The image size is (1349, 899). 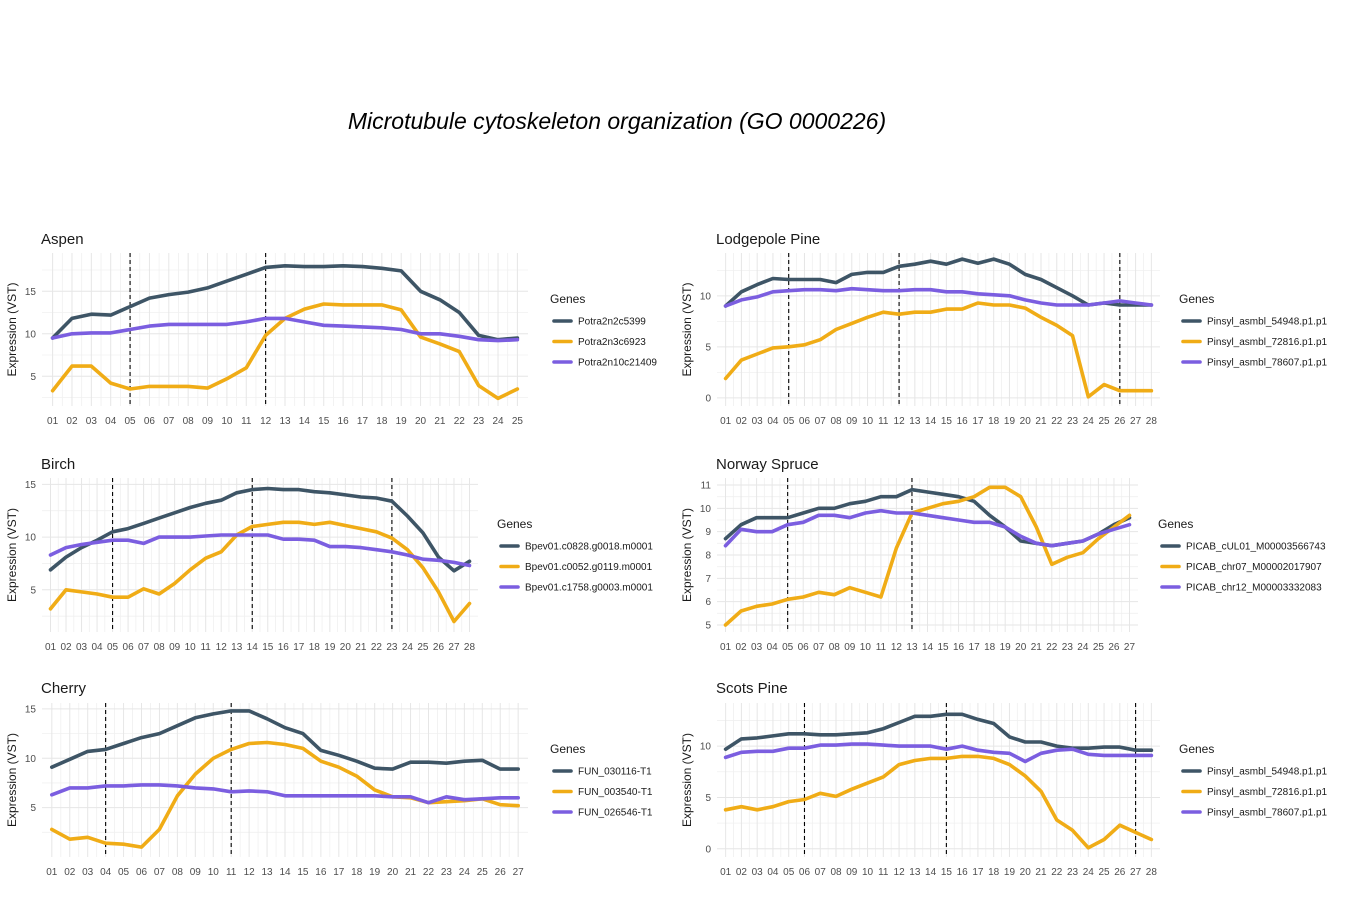 What do you see at coordinates (768, 239) in the screenshot?
I see `panel-title: Lodgepole Pine` at bounding box center [768, 239].